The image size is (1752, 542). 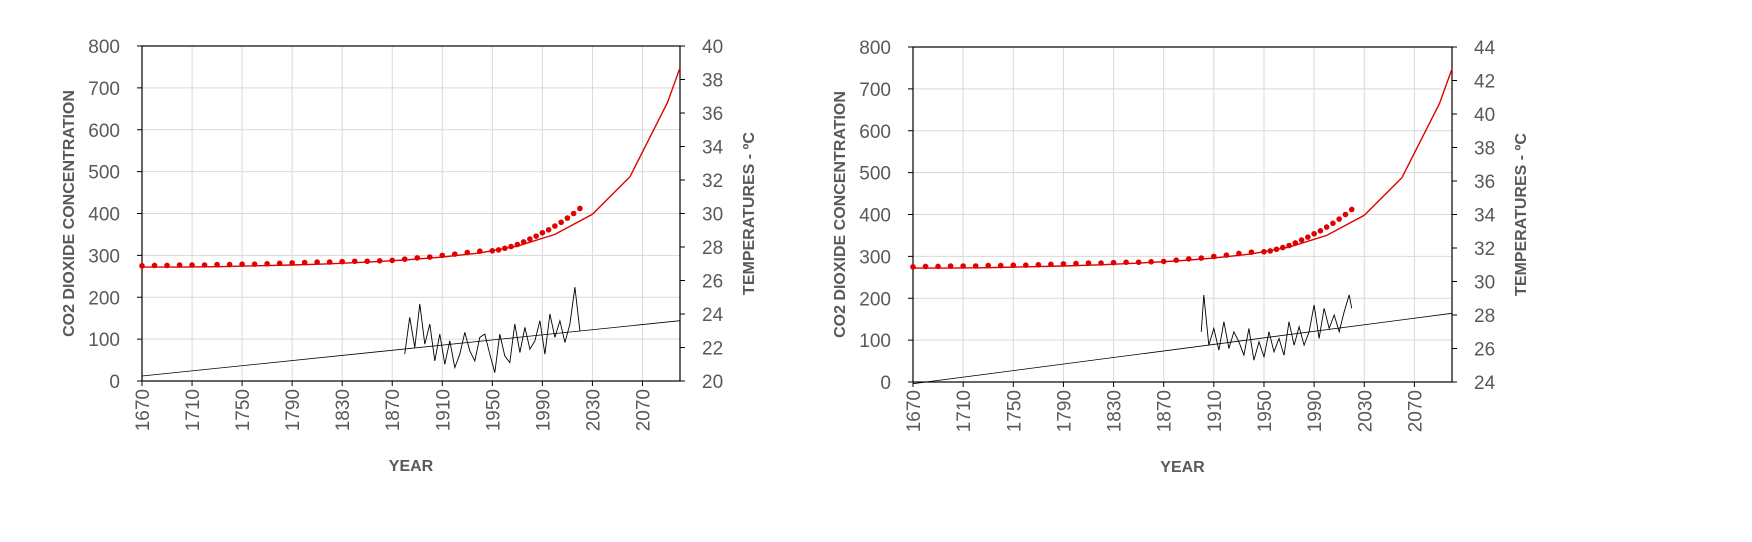 What do you see at coordinates (1485, 48) in the screenshot?
I see `y2-tick-label: 44` at bounding box center [1485, 48].